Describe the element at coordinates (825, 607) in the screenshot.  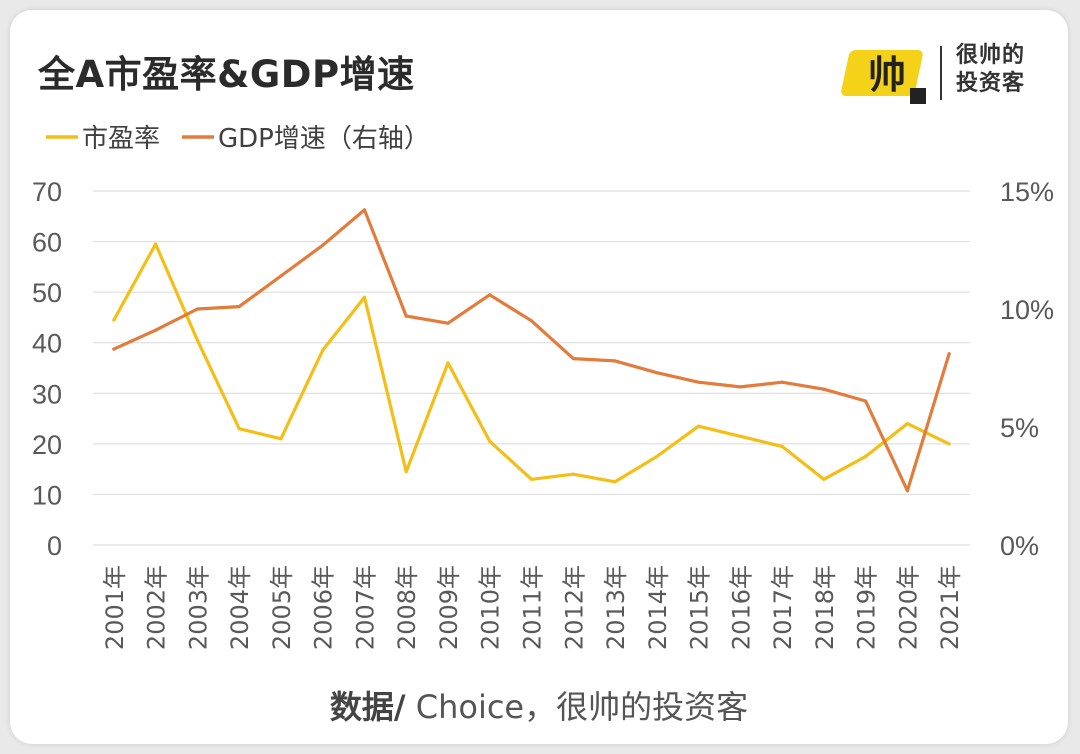
I see `x-tick-label: 2018年` at that location.